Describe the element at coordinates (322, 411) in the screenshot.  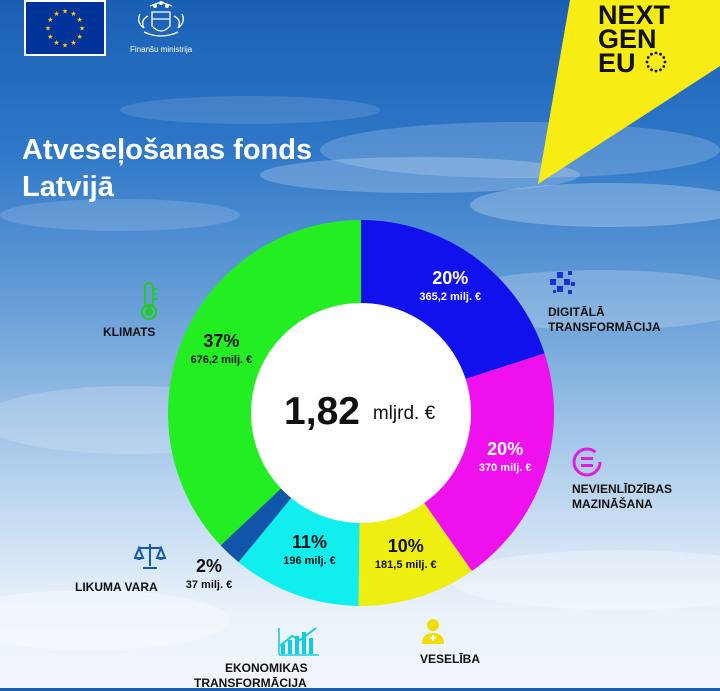
I see `total-value: 1,82` at that location.